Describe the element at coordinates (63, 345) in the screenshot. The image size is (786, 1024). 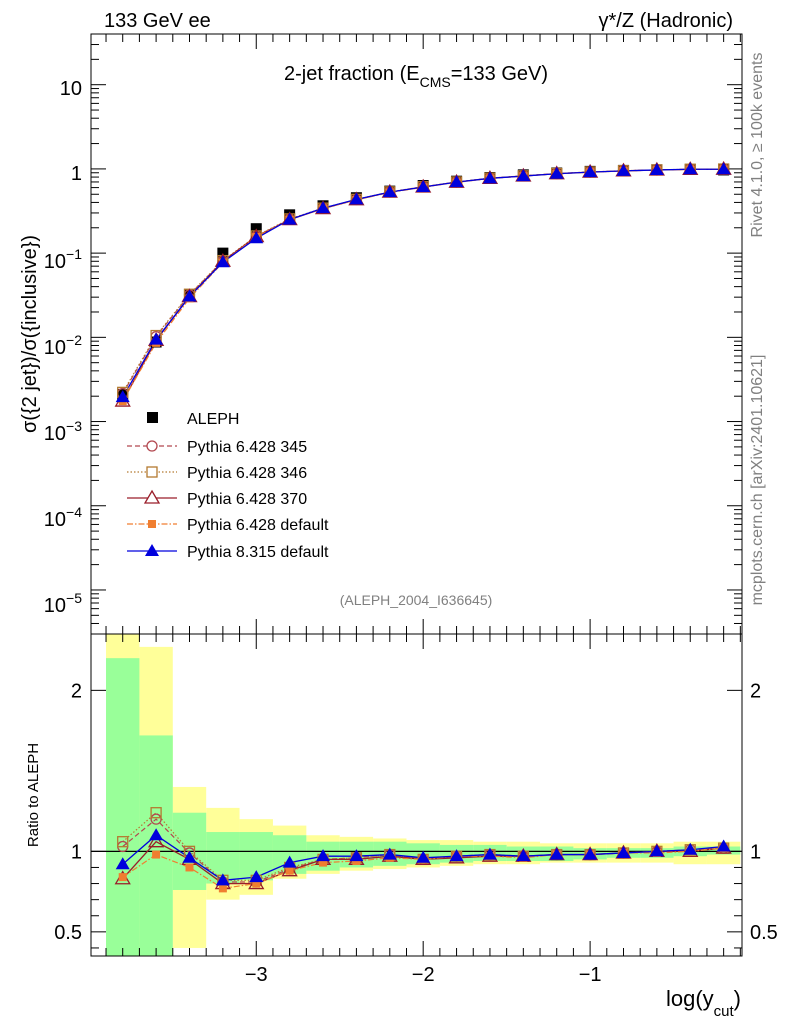
I see `ytick-label-1e-2: 10⁻²` at that location.